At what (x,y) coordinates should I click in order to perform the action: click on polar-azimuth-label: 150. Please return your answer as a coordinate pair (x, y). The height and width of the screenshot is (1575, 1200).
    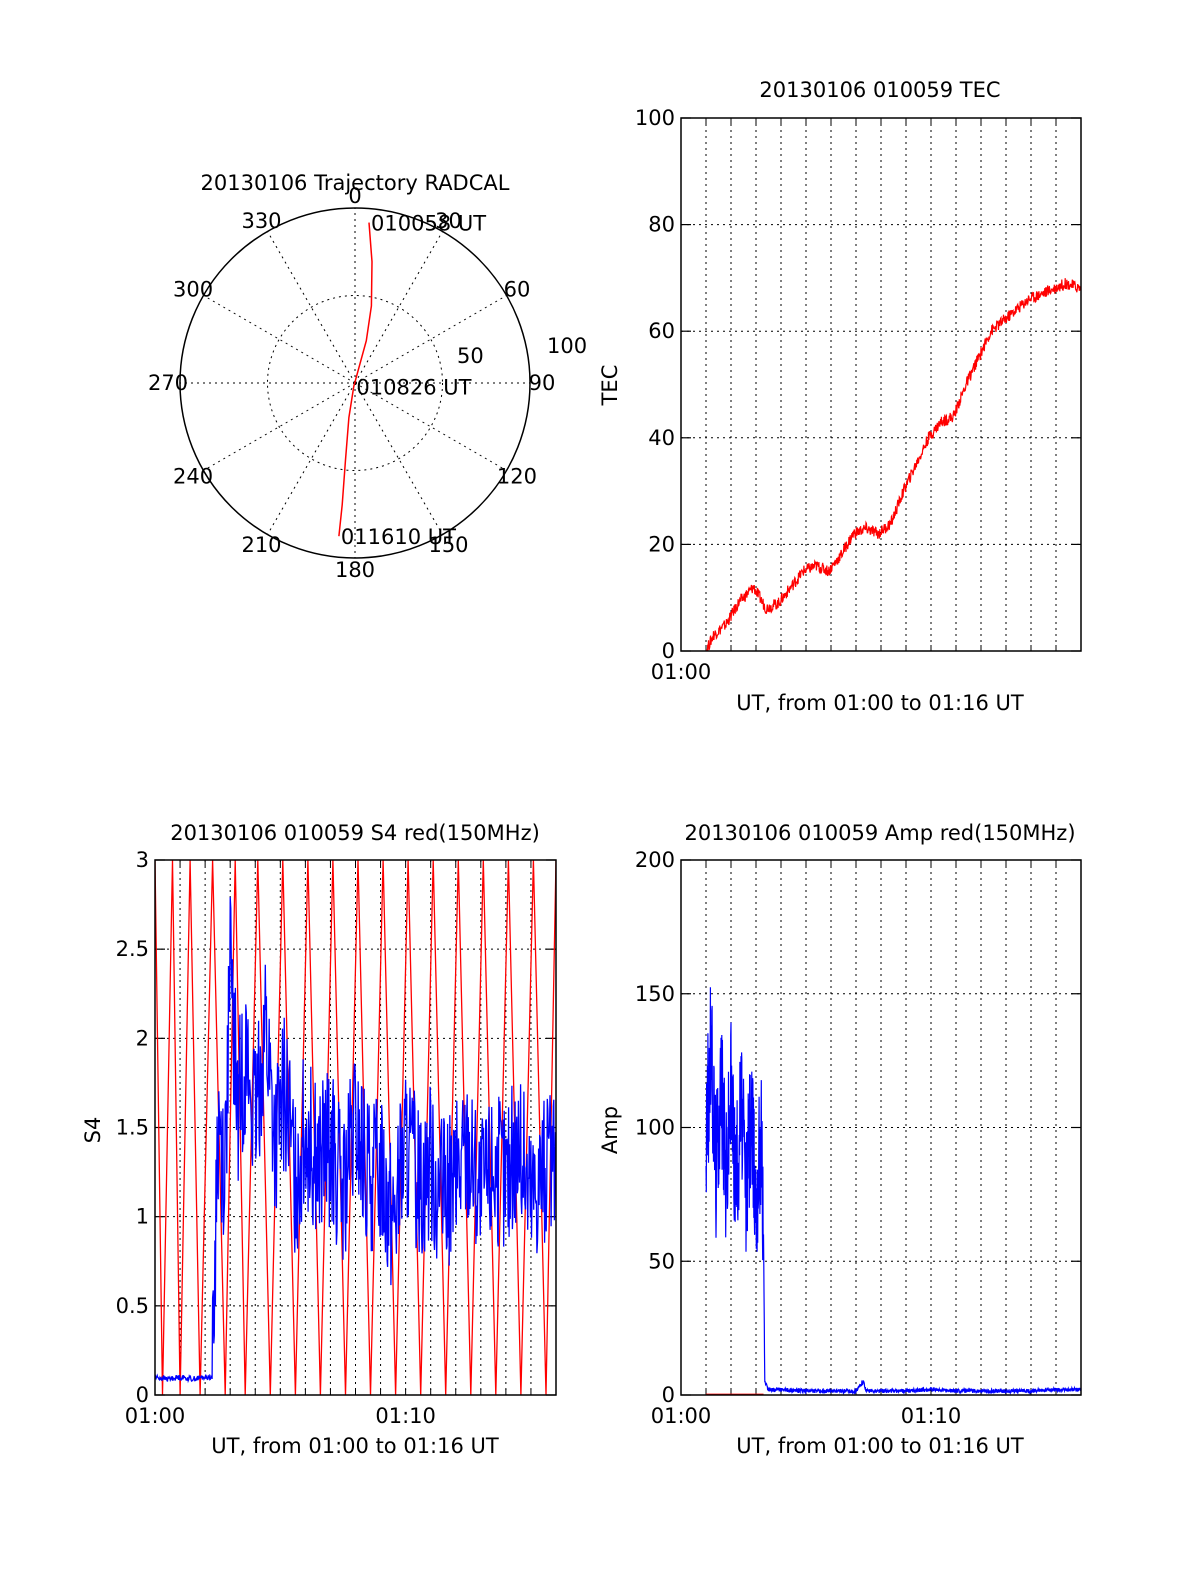
    Looking at the image, I should click on (448, 545).